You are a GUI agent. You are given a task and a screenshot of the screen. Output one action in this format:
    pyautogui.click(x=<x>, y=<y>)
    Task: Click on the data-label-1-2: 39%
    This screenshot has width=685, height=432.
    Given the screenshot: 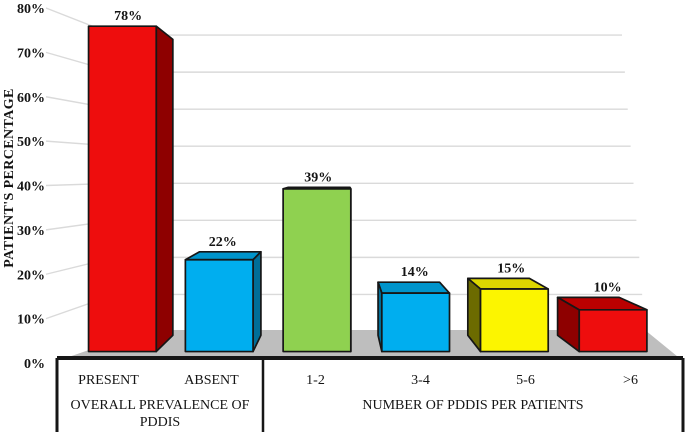 What is the action you would take?
    pyautogui.click(x=318, y=177)
    